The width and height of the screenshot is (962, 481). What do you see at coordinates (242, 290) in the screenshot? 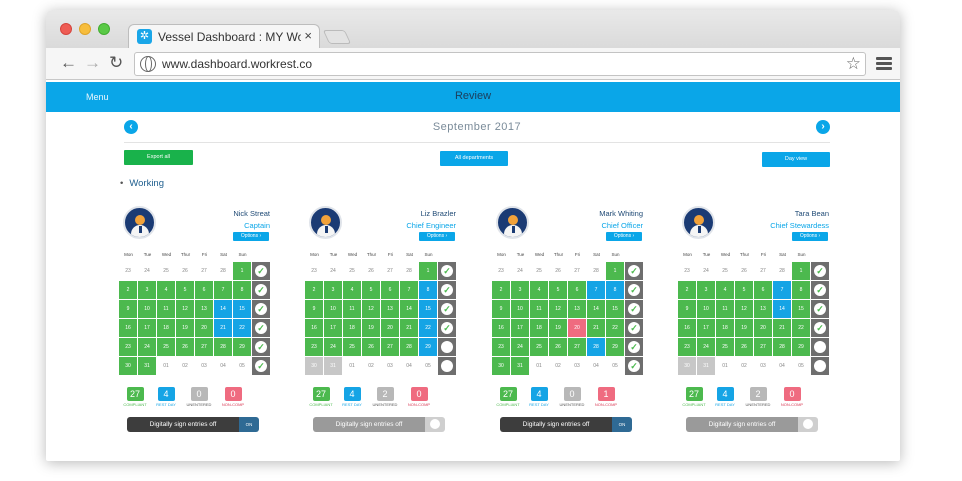
I see `calendar-day: 8` at bounding box center [242, 290].